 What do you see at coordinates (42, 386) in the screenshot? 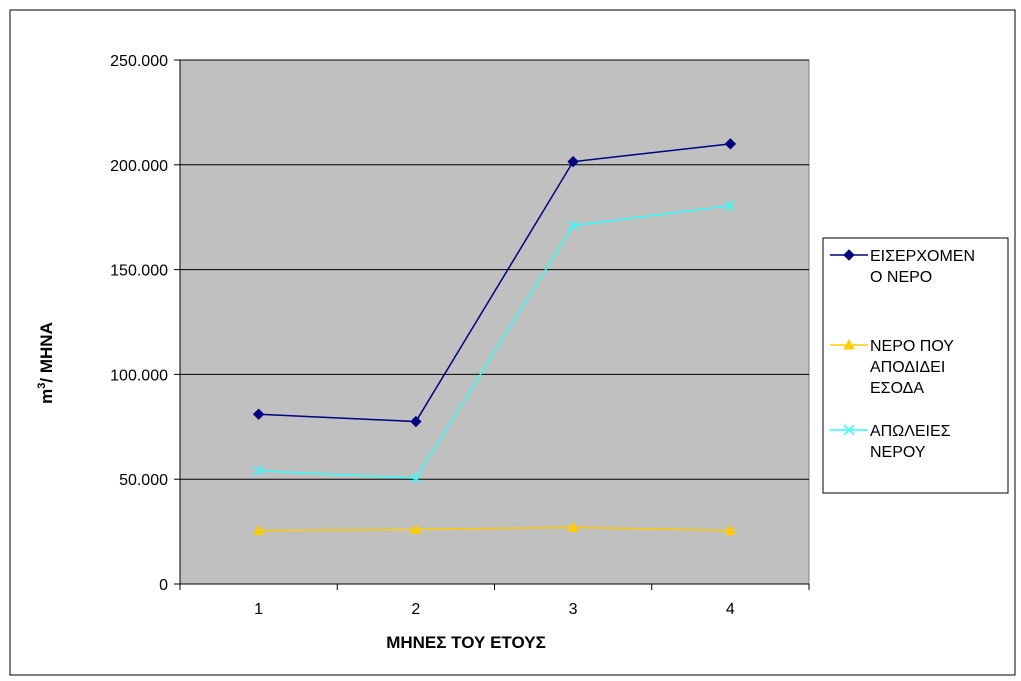
I see `y-axis-title-sup: 3` at bounding box center [42, 386].